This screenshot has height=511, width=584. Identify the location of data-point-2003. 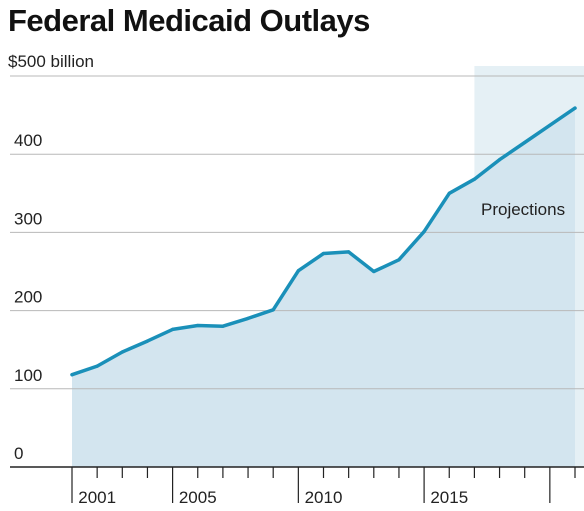
(147, 341).